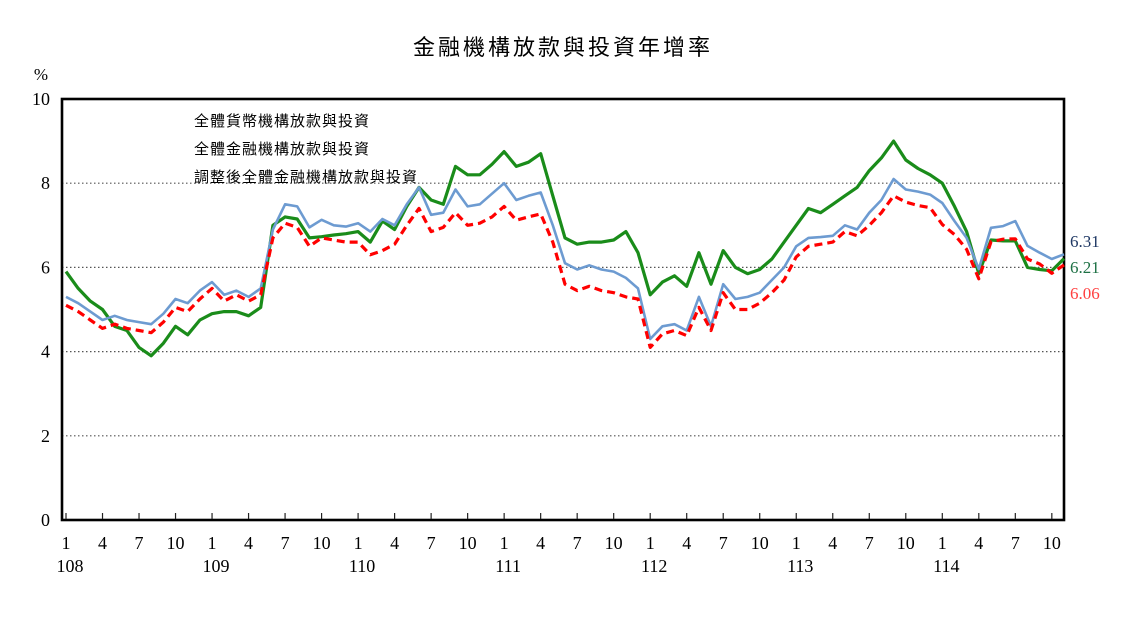 This screenshot has width=1132, height=625. I want to click on end-value-adjusted: 6.06, so click(1085, 293).